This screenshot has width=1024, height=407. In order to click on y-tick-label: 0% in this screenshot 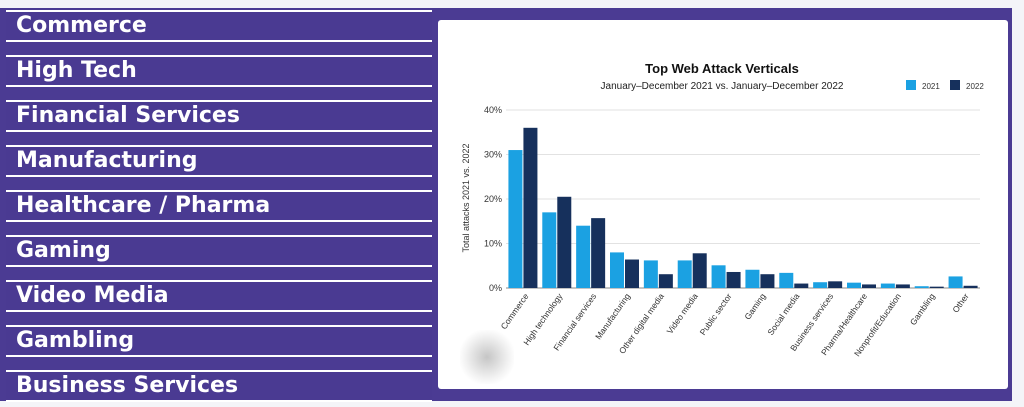, I will do `click(495, 288)`.